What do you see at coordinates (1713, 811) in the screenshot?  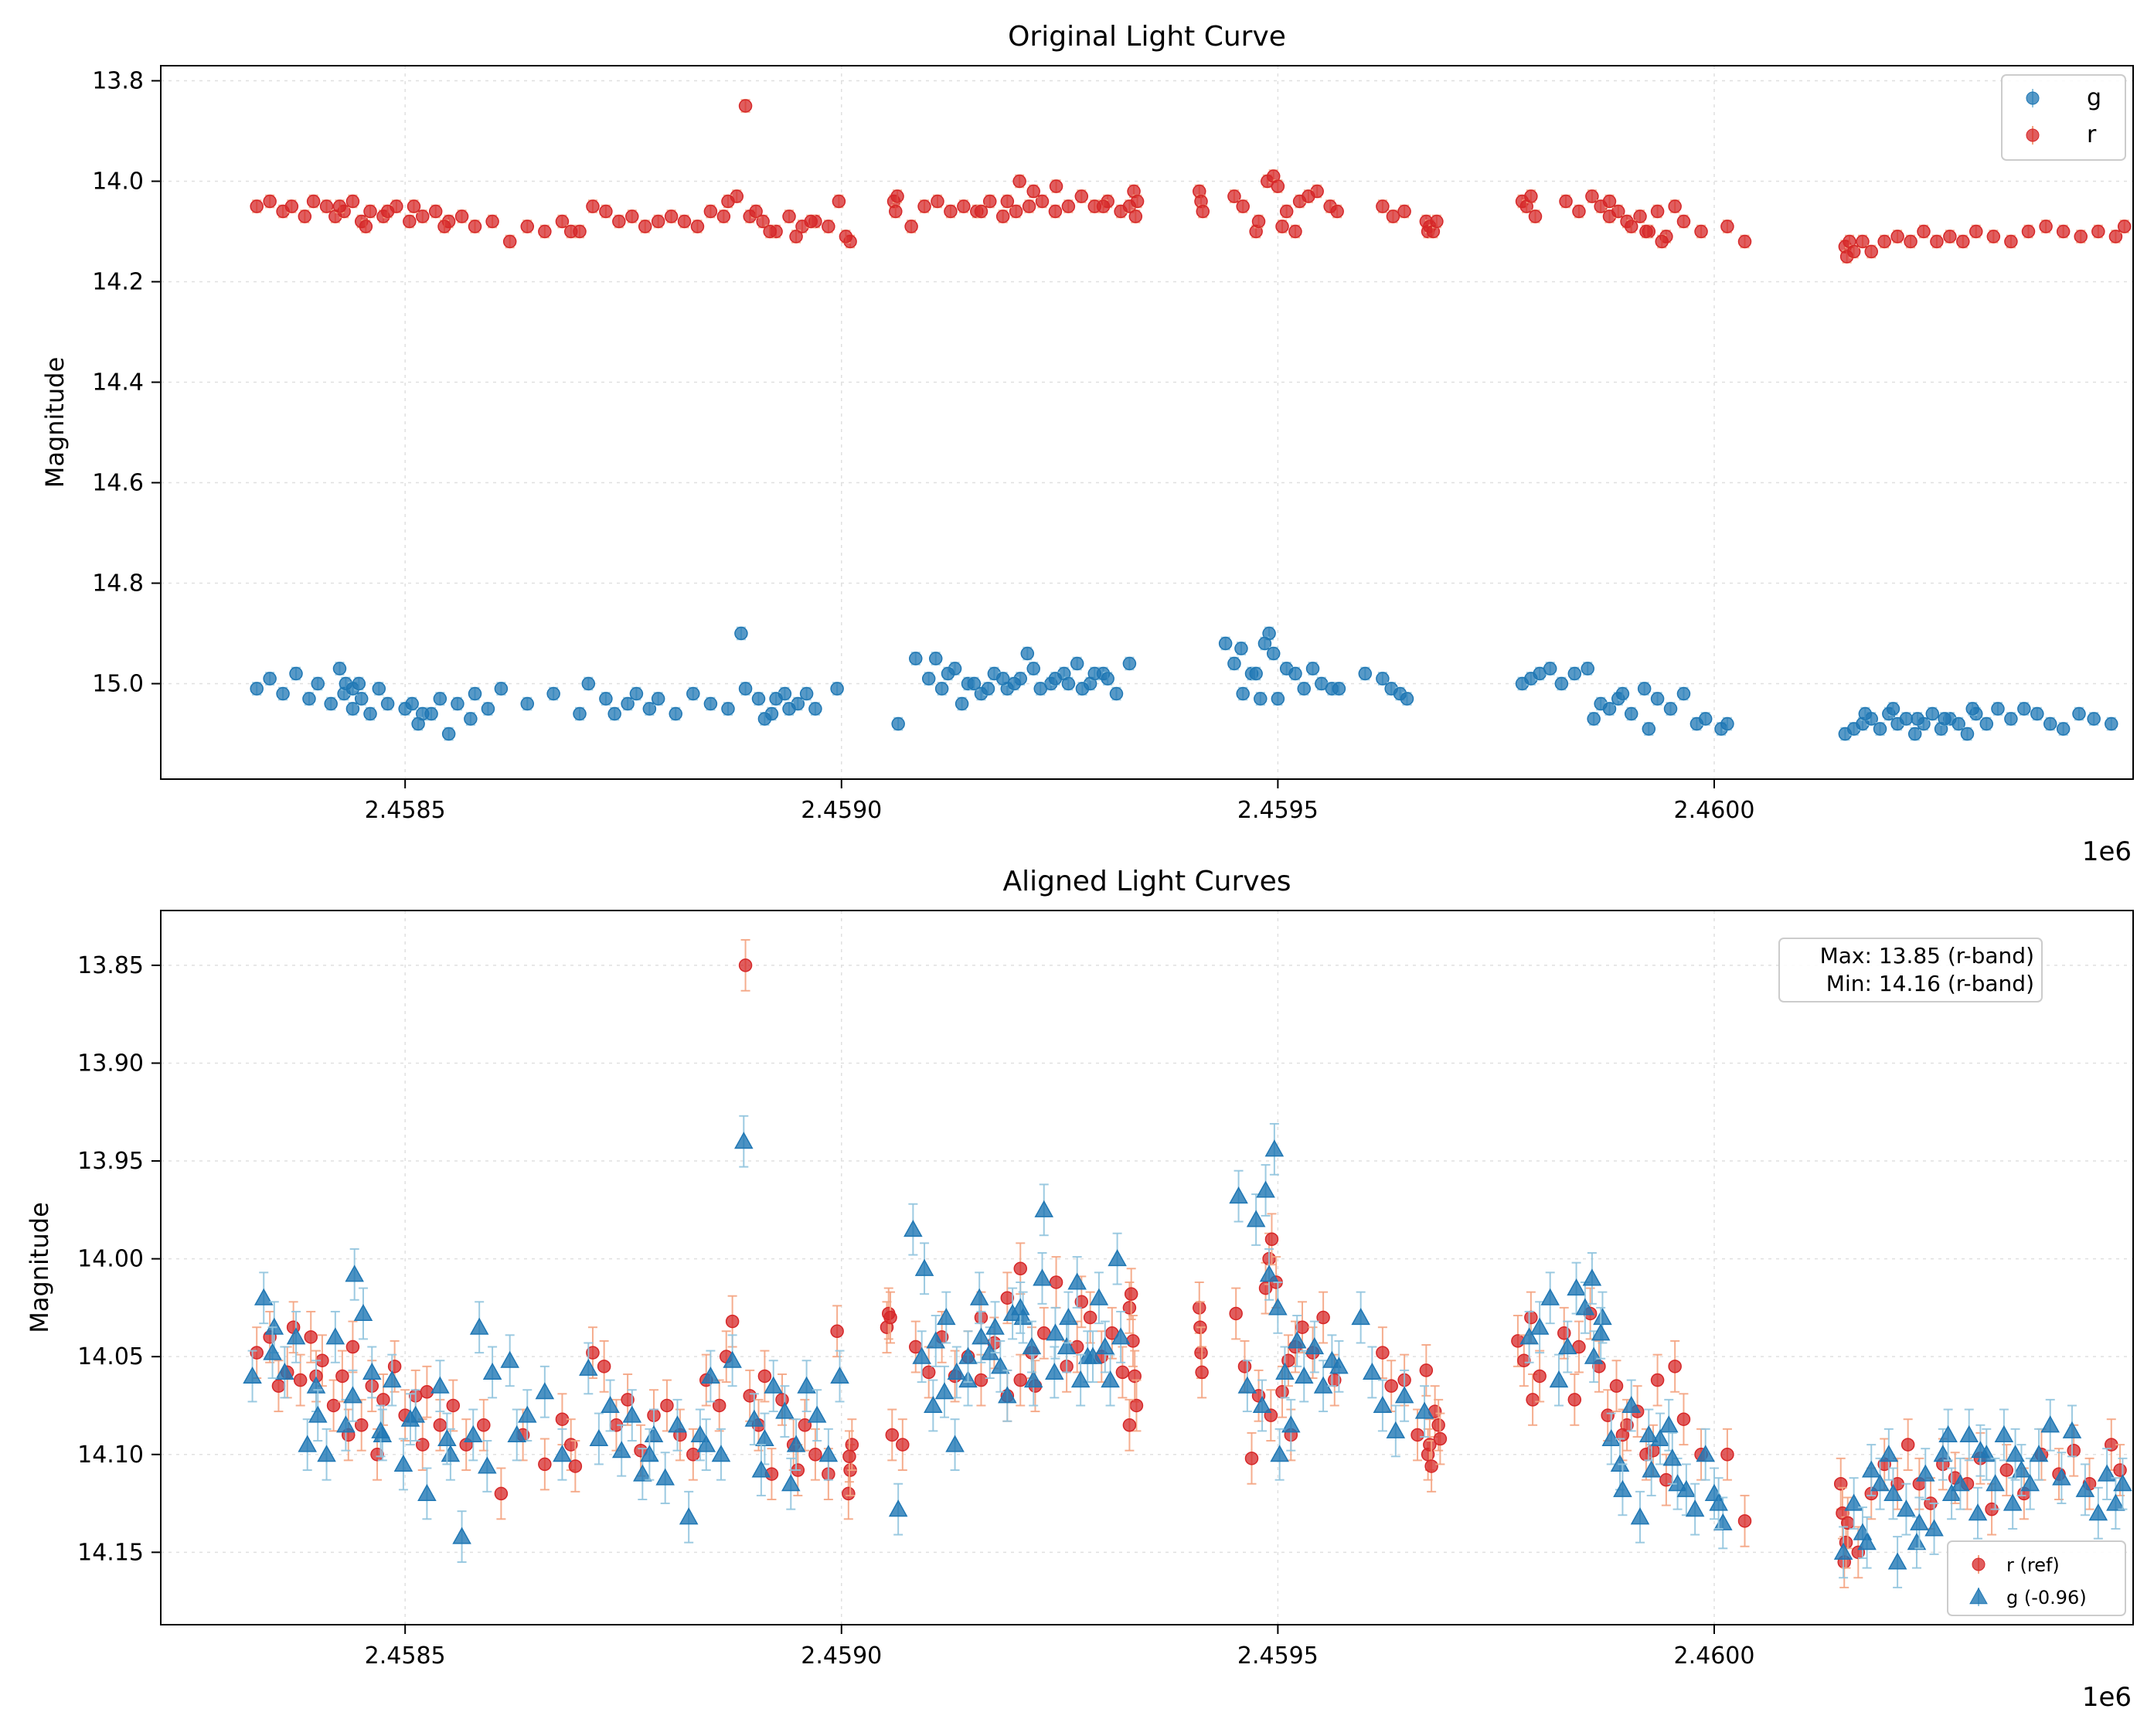 I see `x-tick-label: 2.4600` at bounding box center [1713, 811].